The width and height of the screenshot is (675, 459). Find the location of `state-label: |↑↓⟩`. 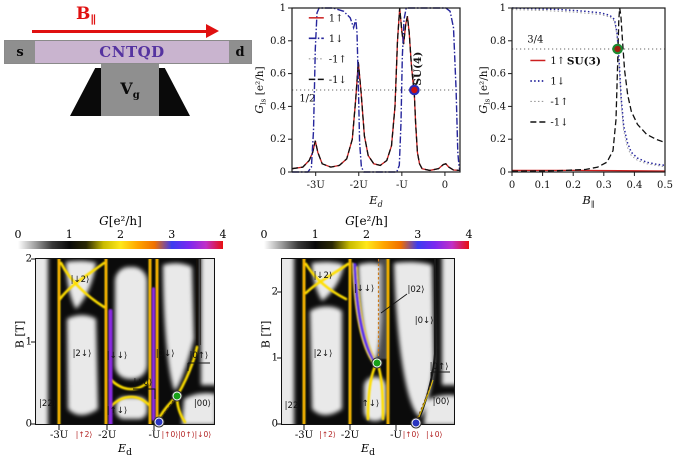

state-label: |↑↓⟩ is located at coordinates (117, 410).